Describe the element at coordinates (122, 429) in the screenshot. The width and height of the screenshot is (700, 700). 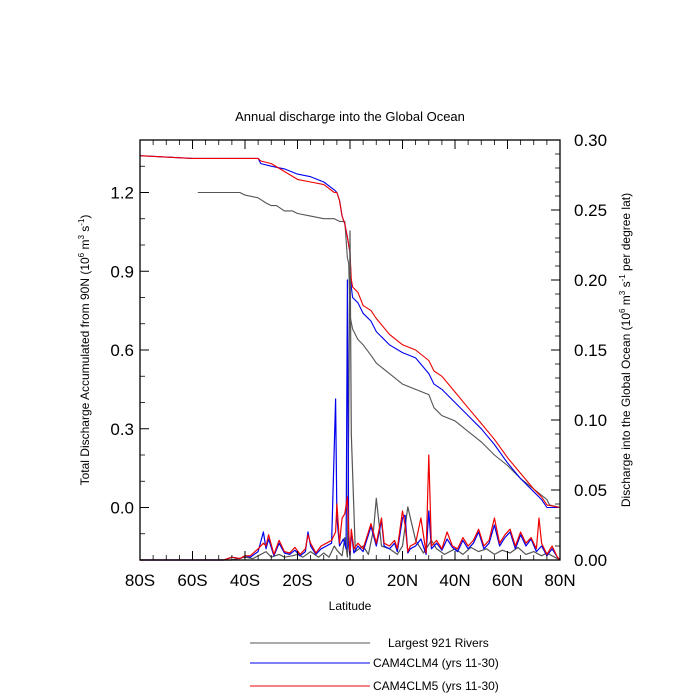
I see `y-left-tick-label: 0.3` at that location.